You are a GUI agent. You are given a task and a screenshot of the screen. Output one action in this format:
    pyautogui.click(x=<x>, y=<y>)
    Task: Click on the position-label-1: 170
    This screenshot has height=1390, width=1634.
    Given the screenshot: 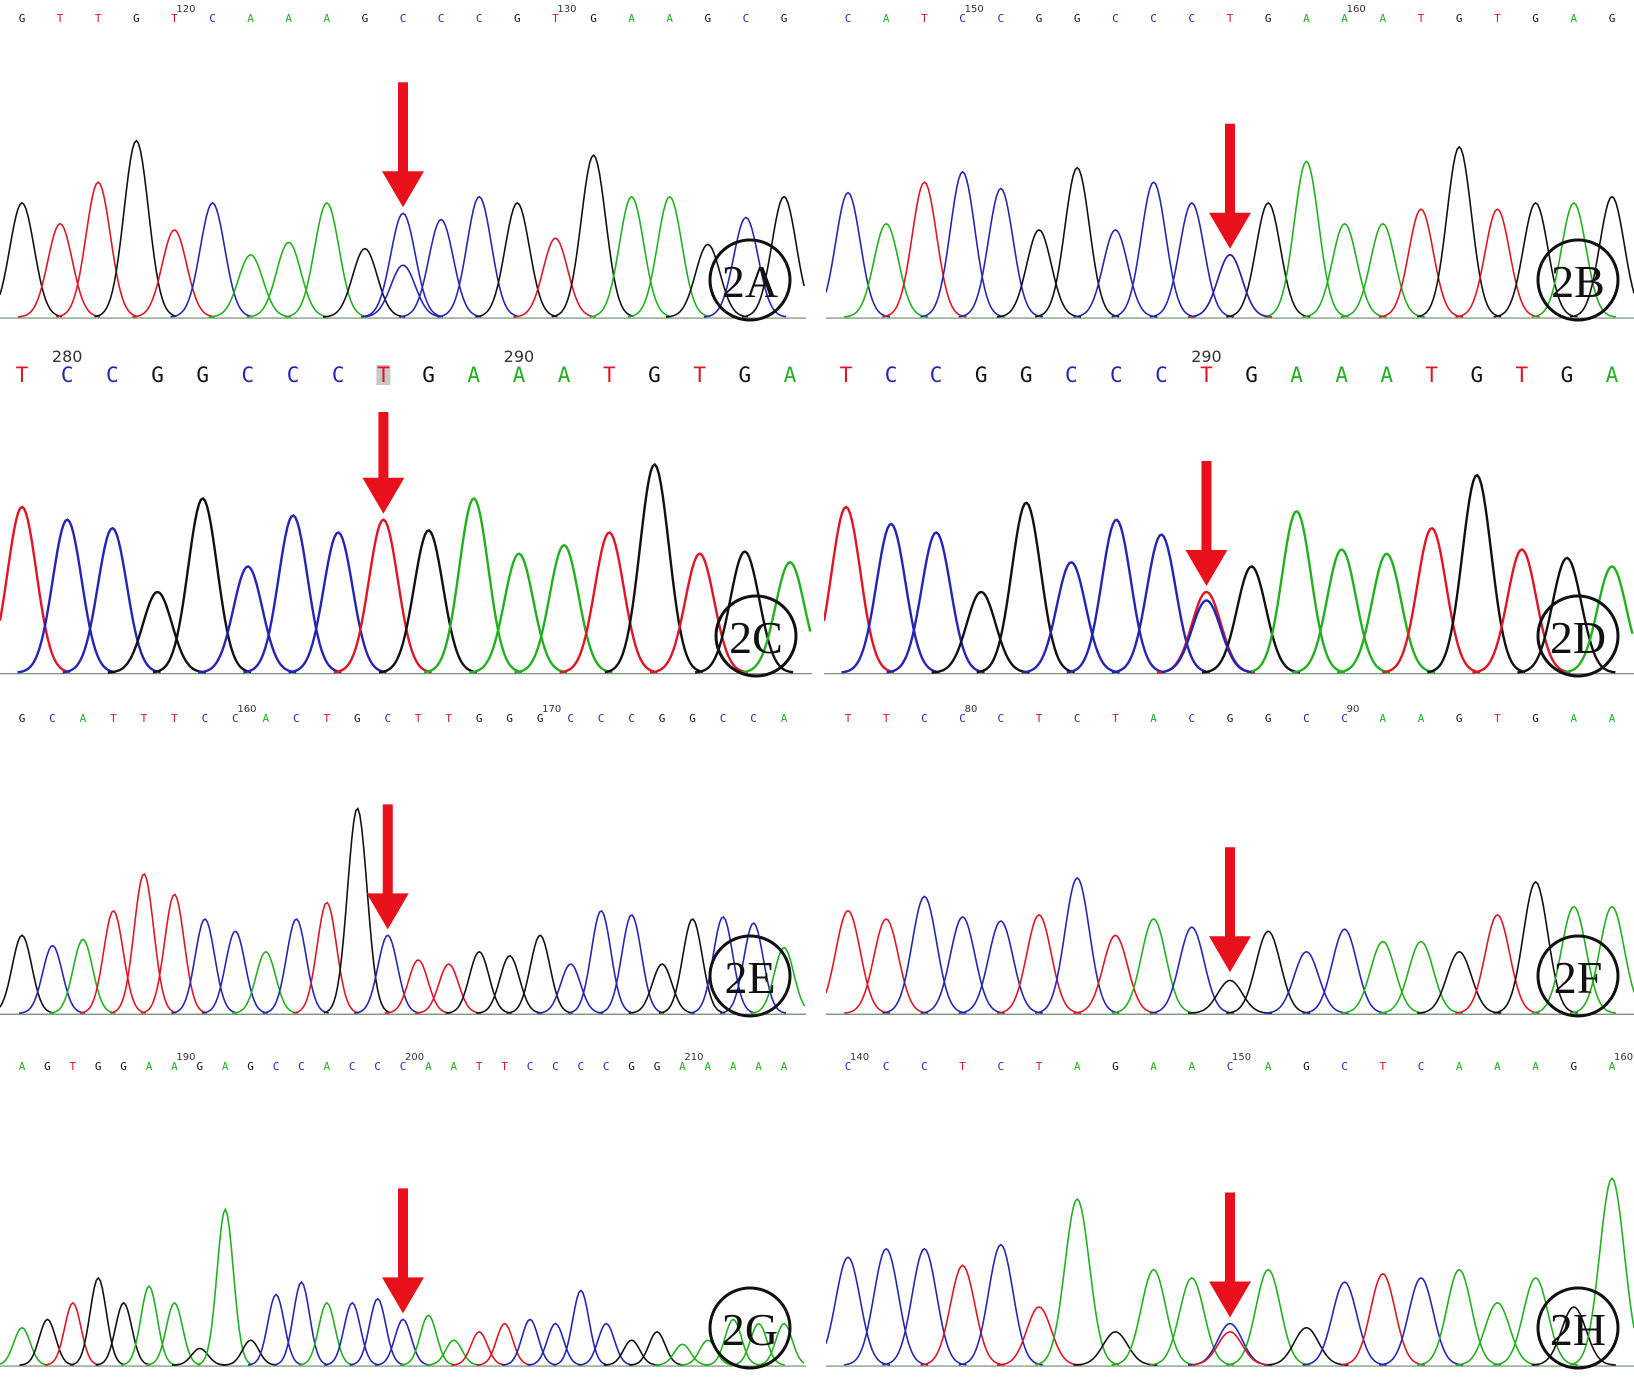 What is the action you would take?
    pyautogui.click(x=551, y=709)
    